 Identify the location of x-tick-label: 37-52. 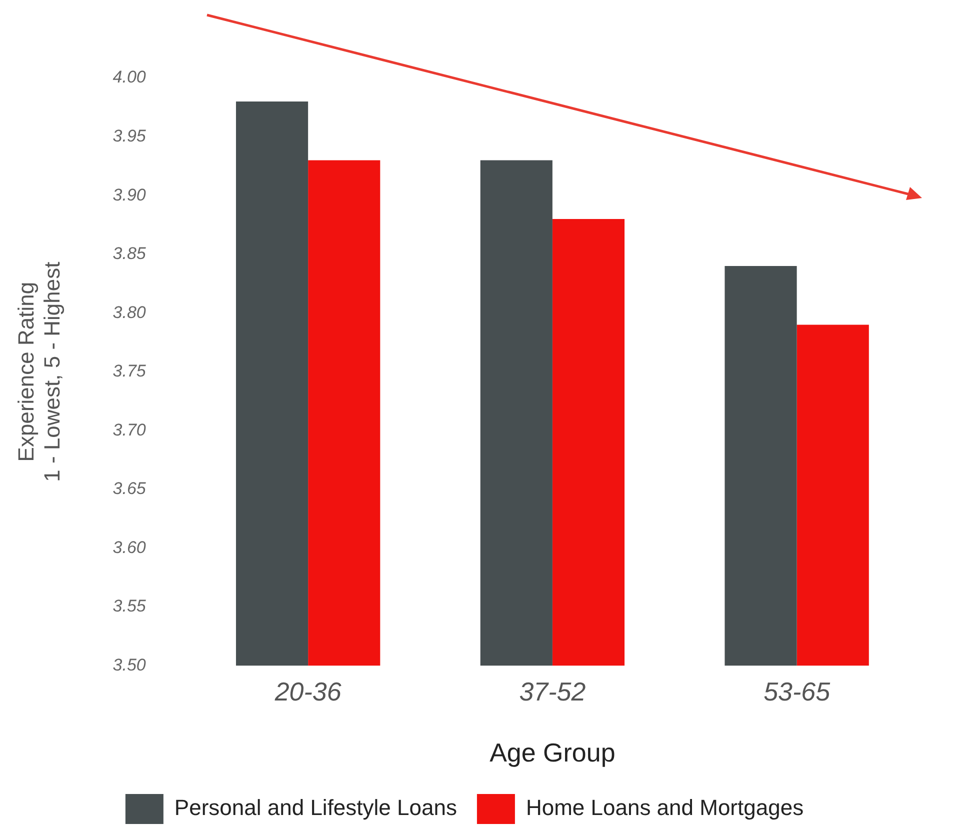
(552, 691).